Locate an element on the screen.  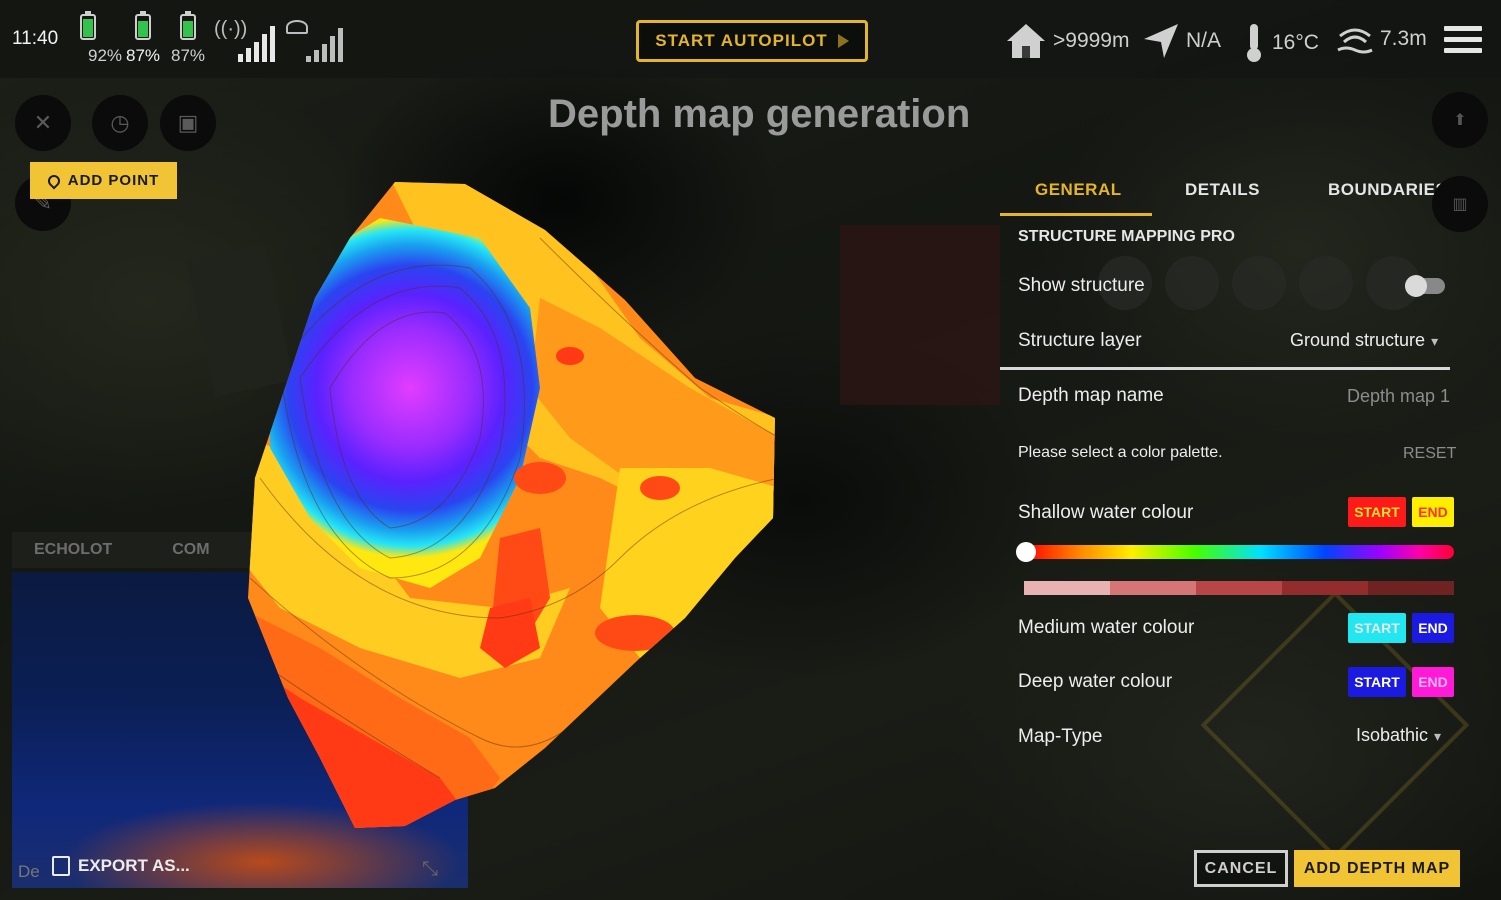
color-palette-slider is located at coordinates (1239, 552).